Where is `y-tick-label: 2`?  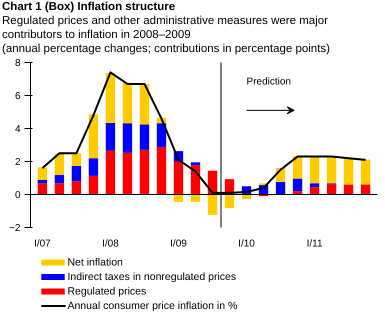 y-tick-label: 2 is located at coordinates (17, 162).